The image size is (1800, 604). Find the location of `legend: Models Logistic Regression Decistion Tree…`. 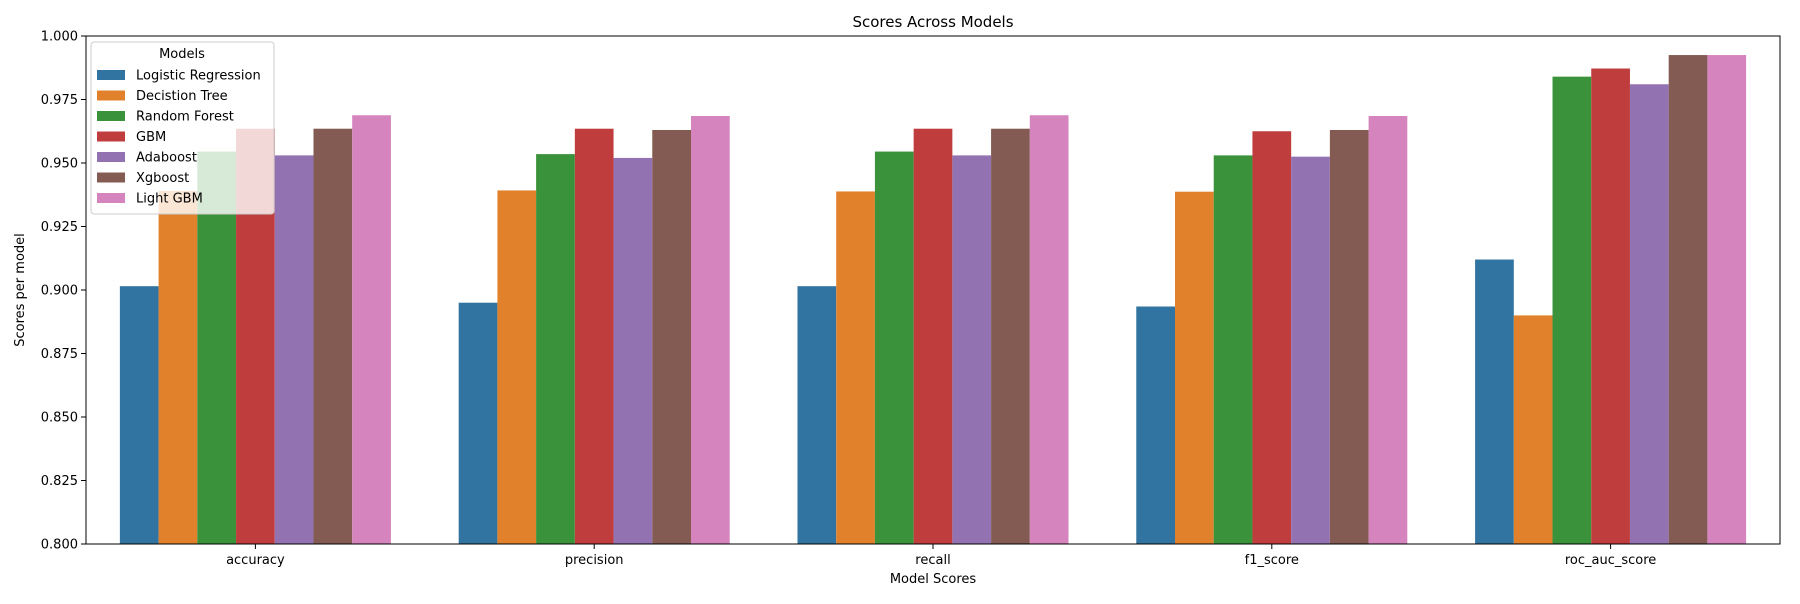

legend: Models Logistic Regression Decistion Tree… is located at coordinates (182, 128).